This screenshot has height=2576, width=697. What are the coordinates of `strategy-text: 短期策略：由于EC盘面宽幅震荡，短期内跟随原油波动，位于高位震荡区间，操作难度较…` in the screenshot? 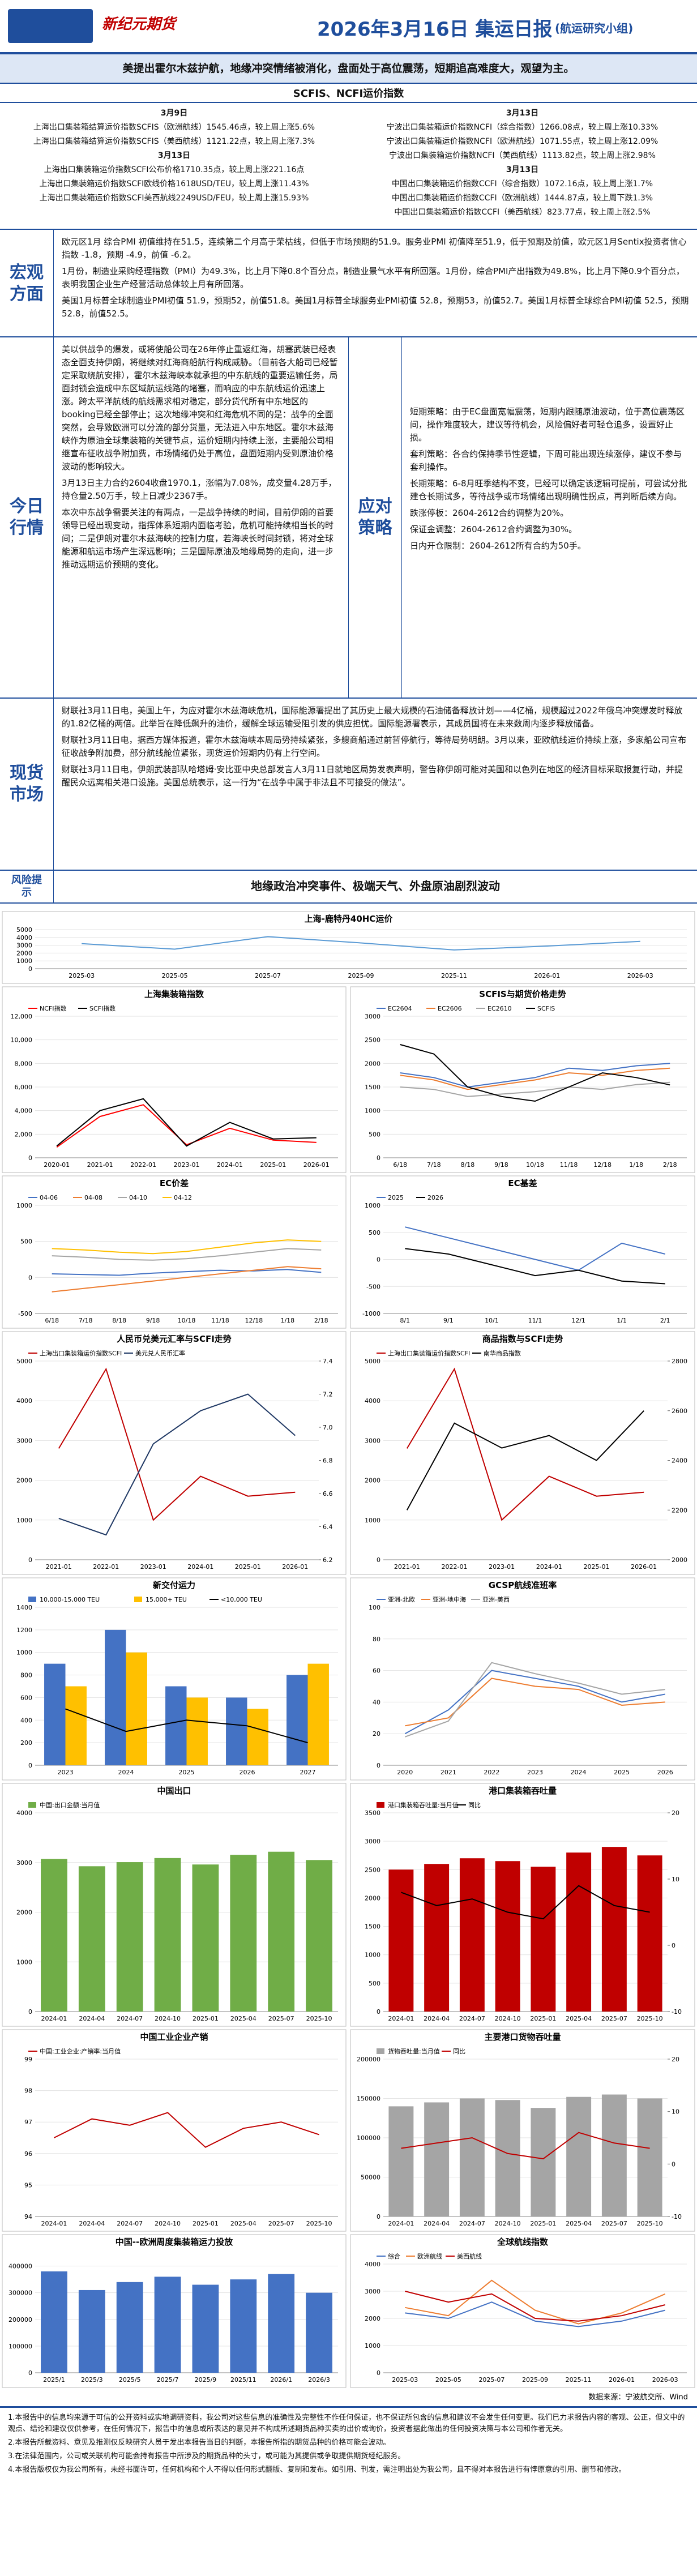 It's located at (549, 481).